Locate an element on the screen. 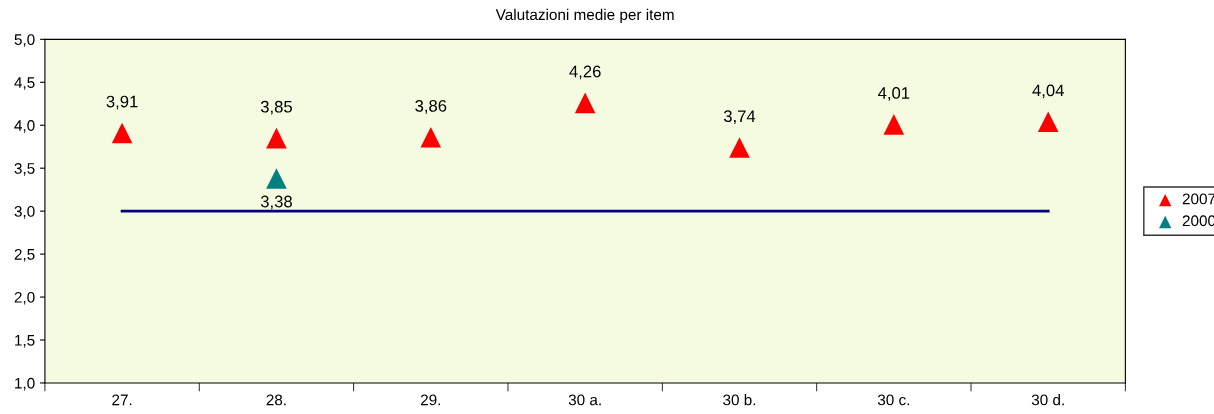 This screenshot has width=1214, height=414. data-label: 3,85 is located at coordinates (276, 107).